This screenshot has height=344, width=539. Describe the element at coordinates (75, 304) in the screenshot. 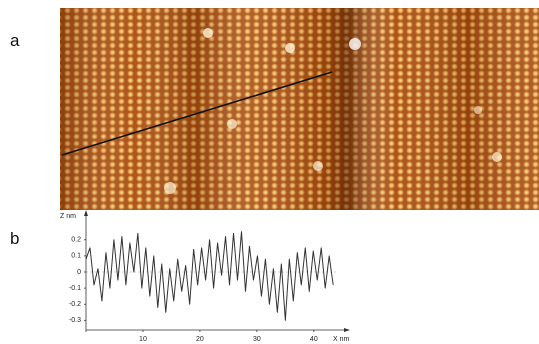

I see `y-tick-label: -0.2` at that location.